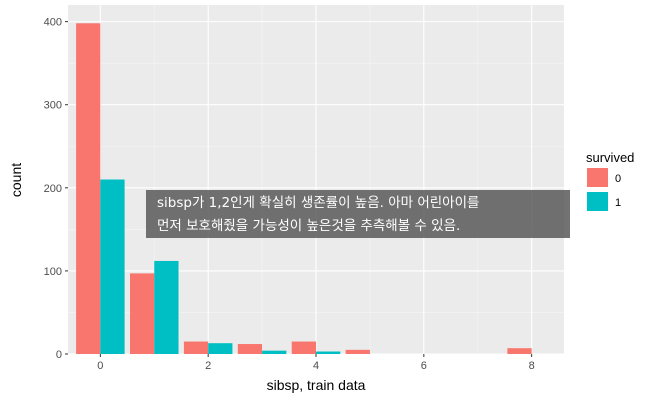  Describe the element at coordinates (53, 106) in the screenshot. I see `y-tick-label: 300` at that location.